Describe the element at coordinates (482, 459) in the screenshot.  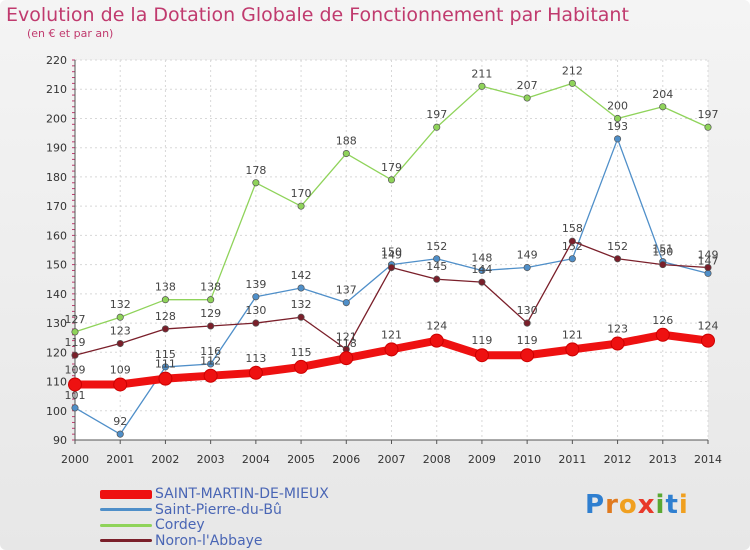
I see `x-tick-label: 2009` at that location.